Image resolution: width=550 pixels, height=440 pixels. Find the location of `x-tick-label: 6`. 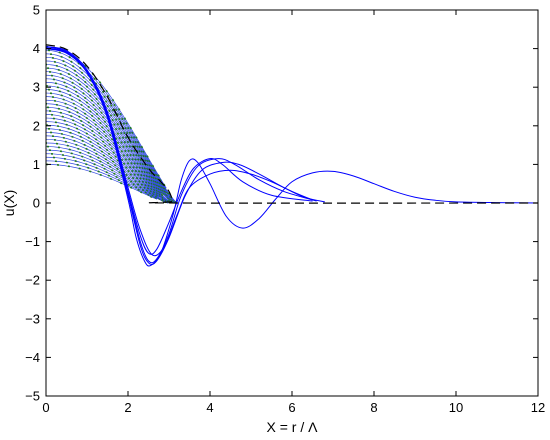

x-tick-label: 6 is located at coordinates (291, 407).